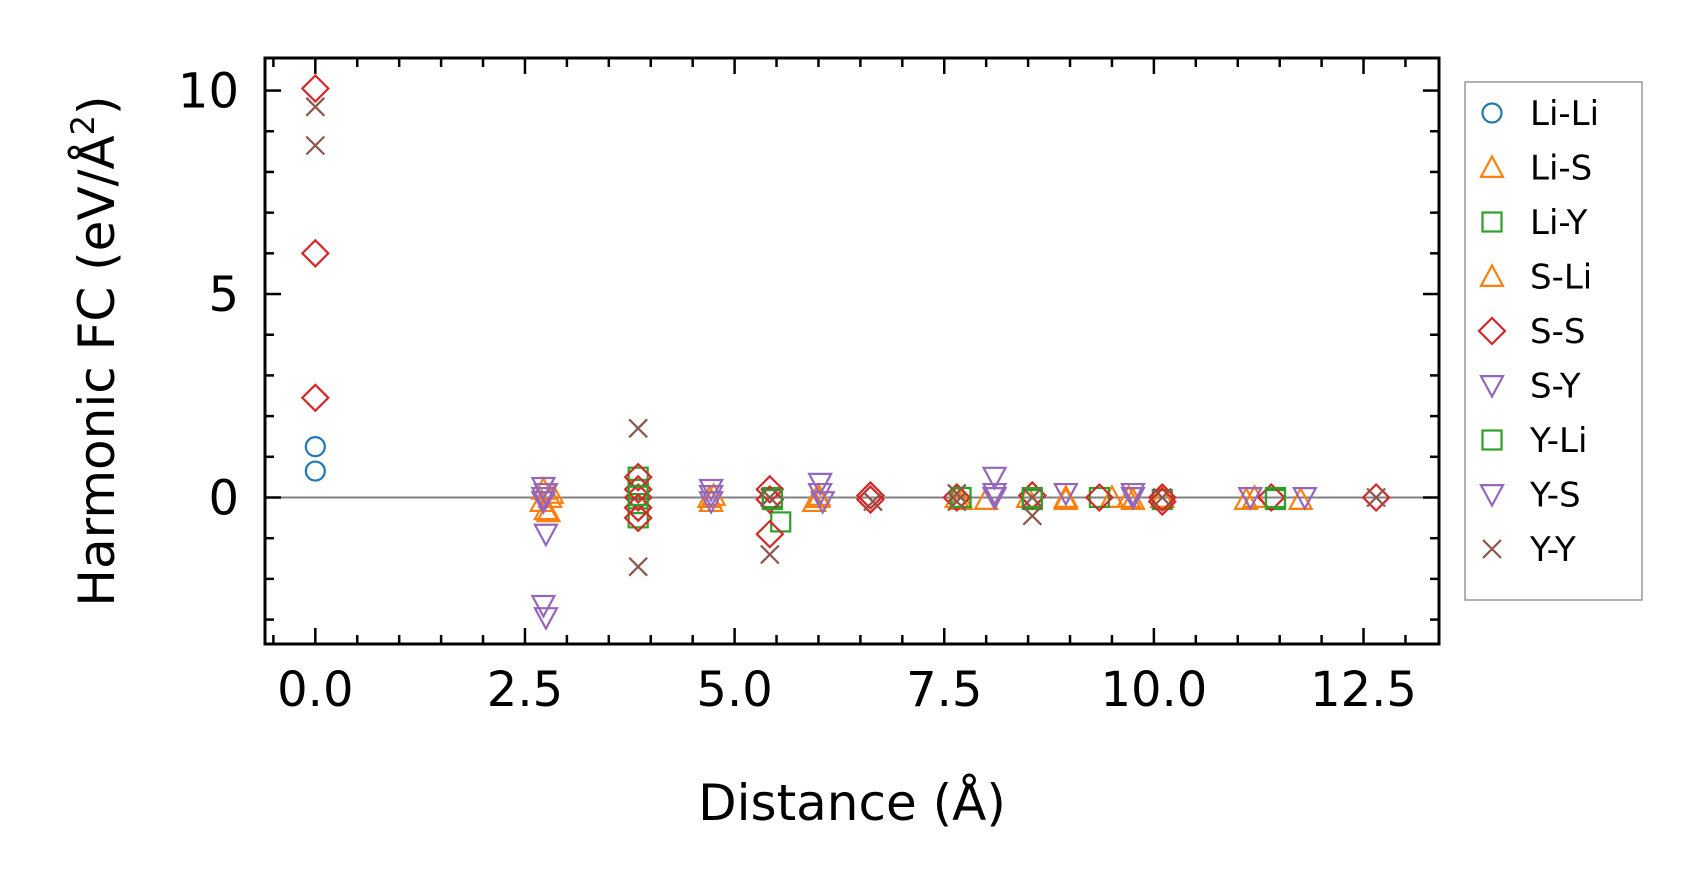  Describe the element at coordinates (1534, 441) in the screenshot. I see `legend-item-y-li-6: Y-Li` at that location.